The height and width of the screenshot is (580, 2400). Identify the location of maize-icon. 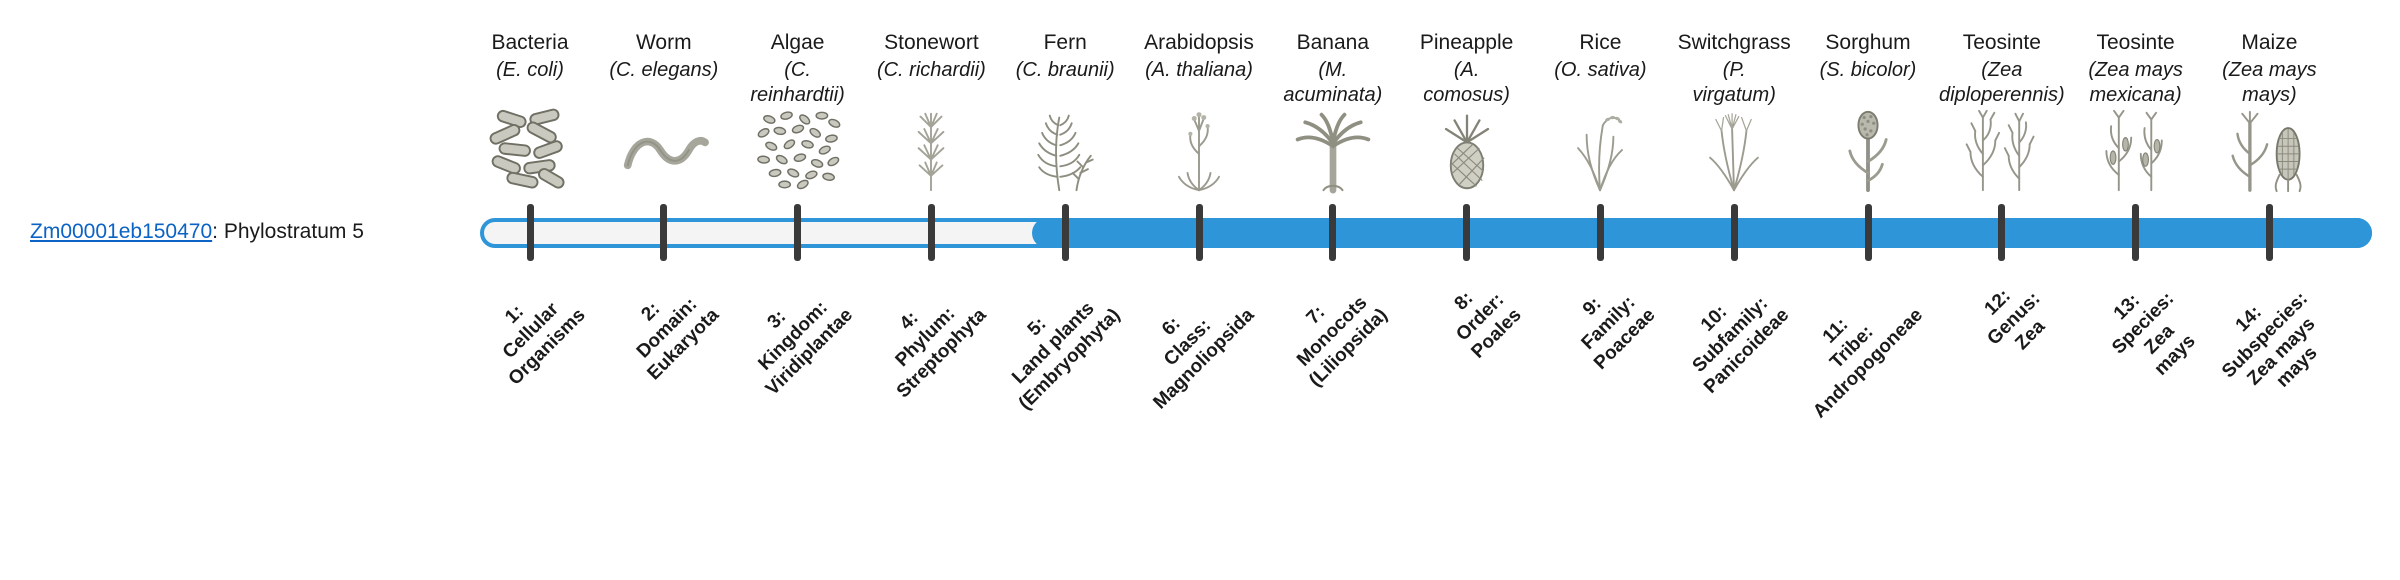
(2269, 151).